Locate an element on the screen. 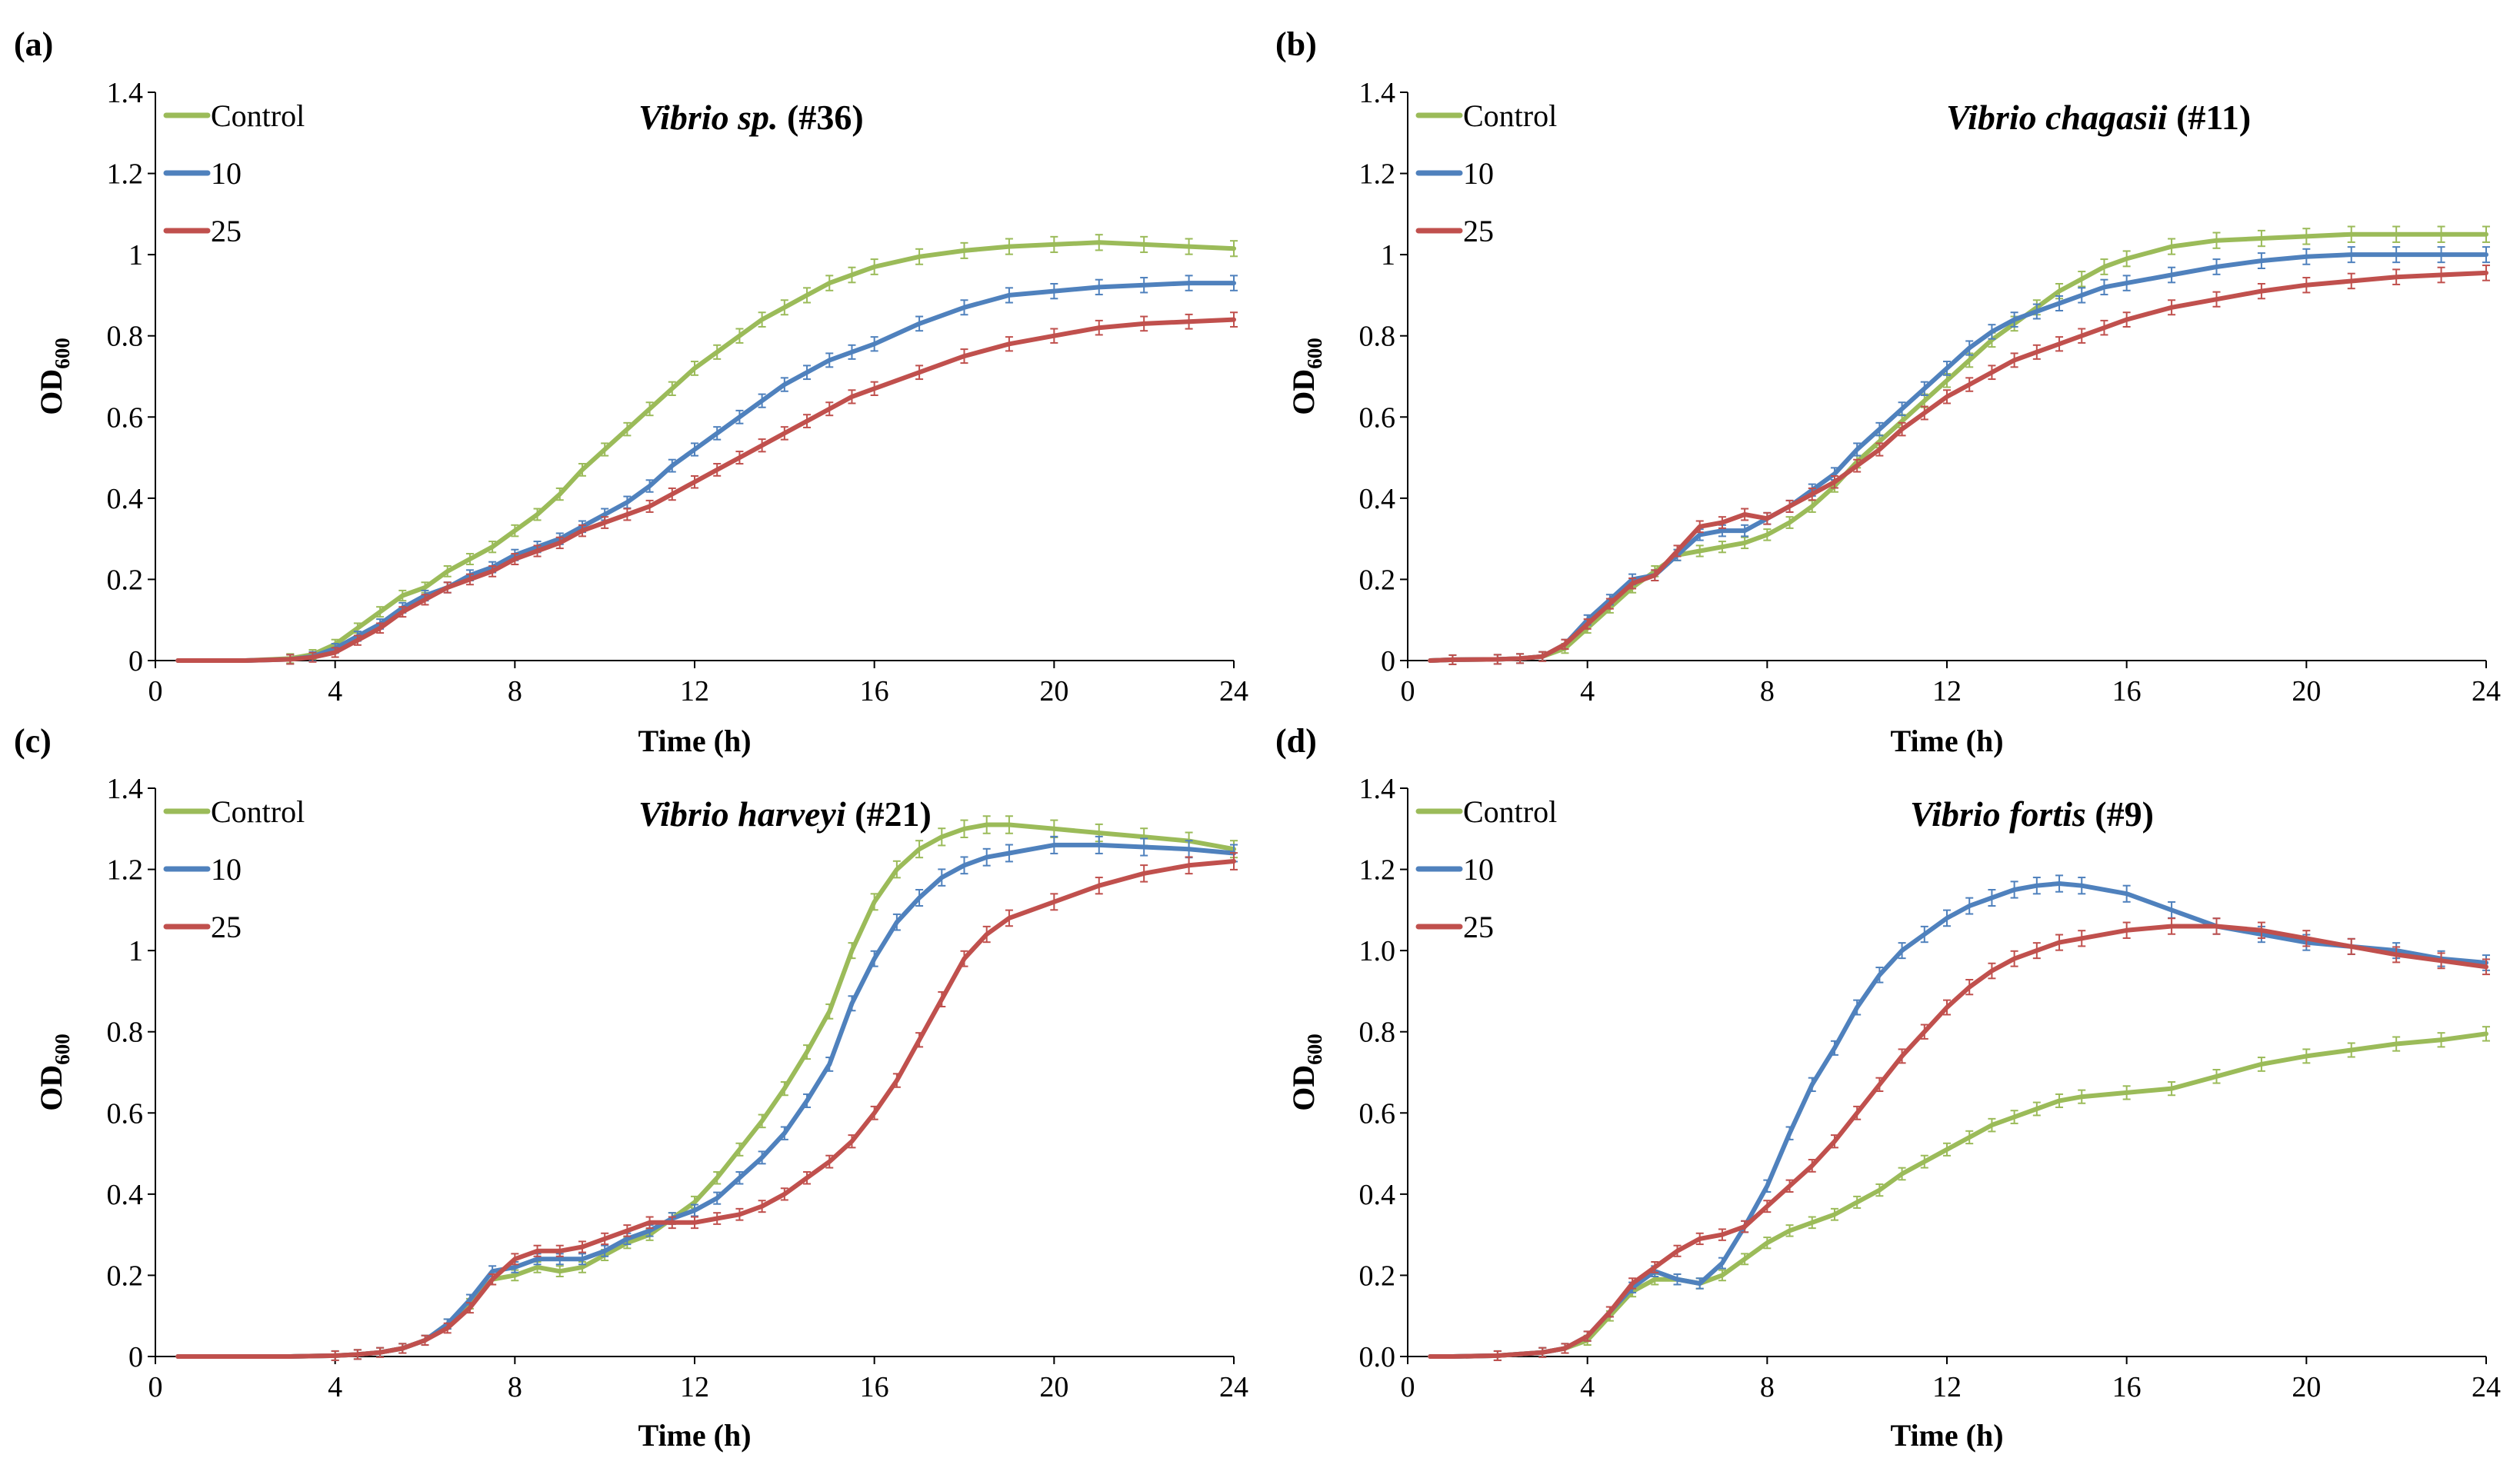  chart-title: Vibrio sp. (#36) is located at coordinates (751, 117).